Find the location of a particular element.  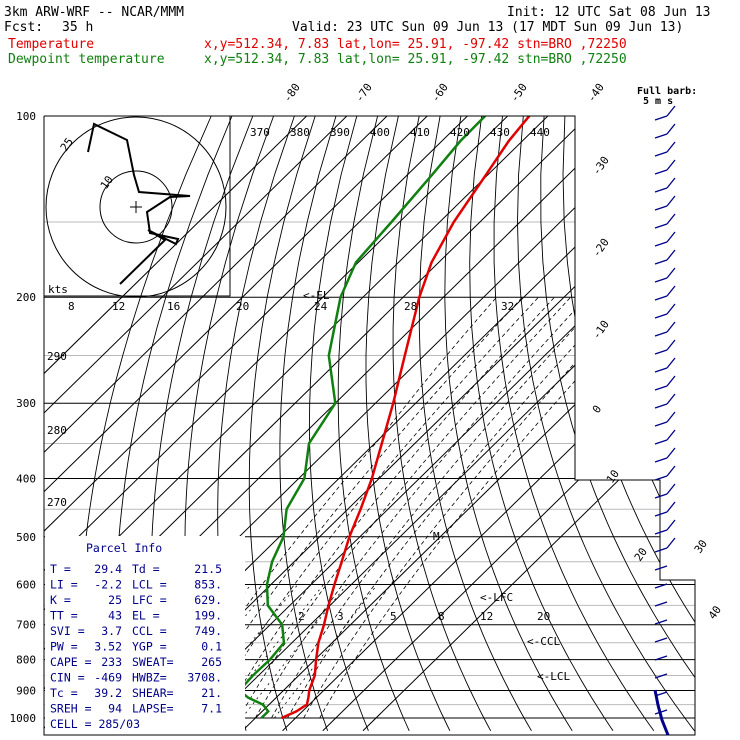

pressure-tick-label: 200 is located at coordinates (26, 297).